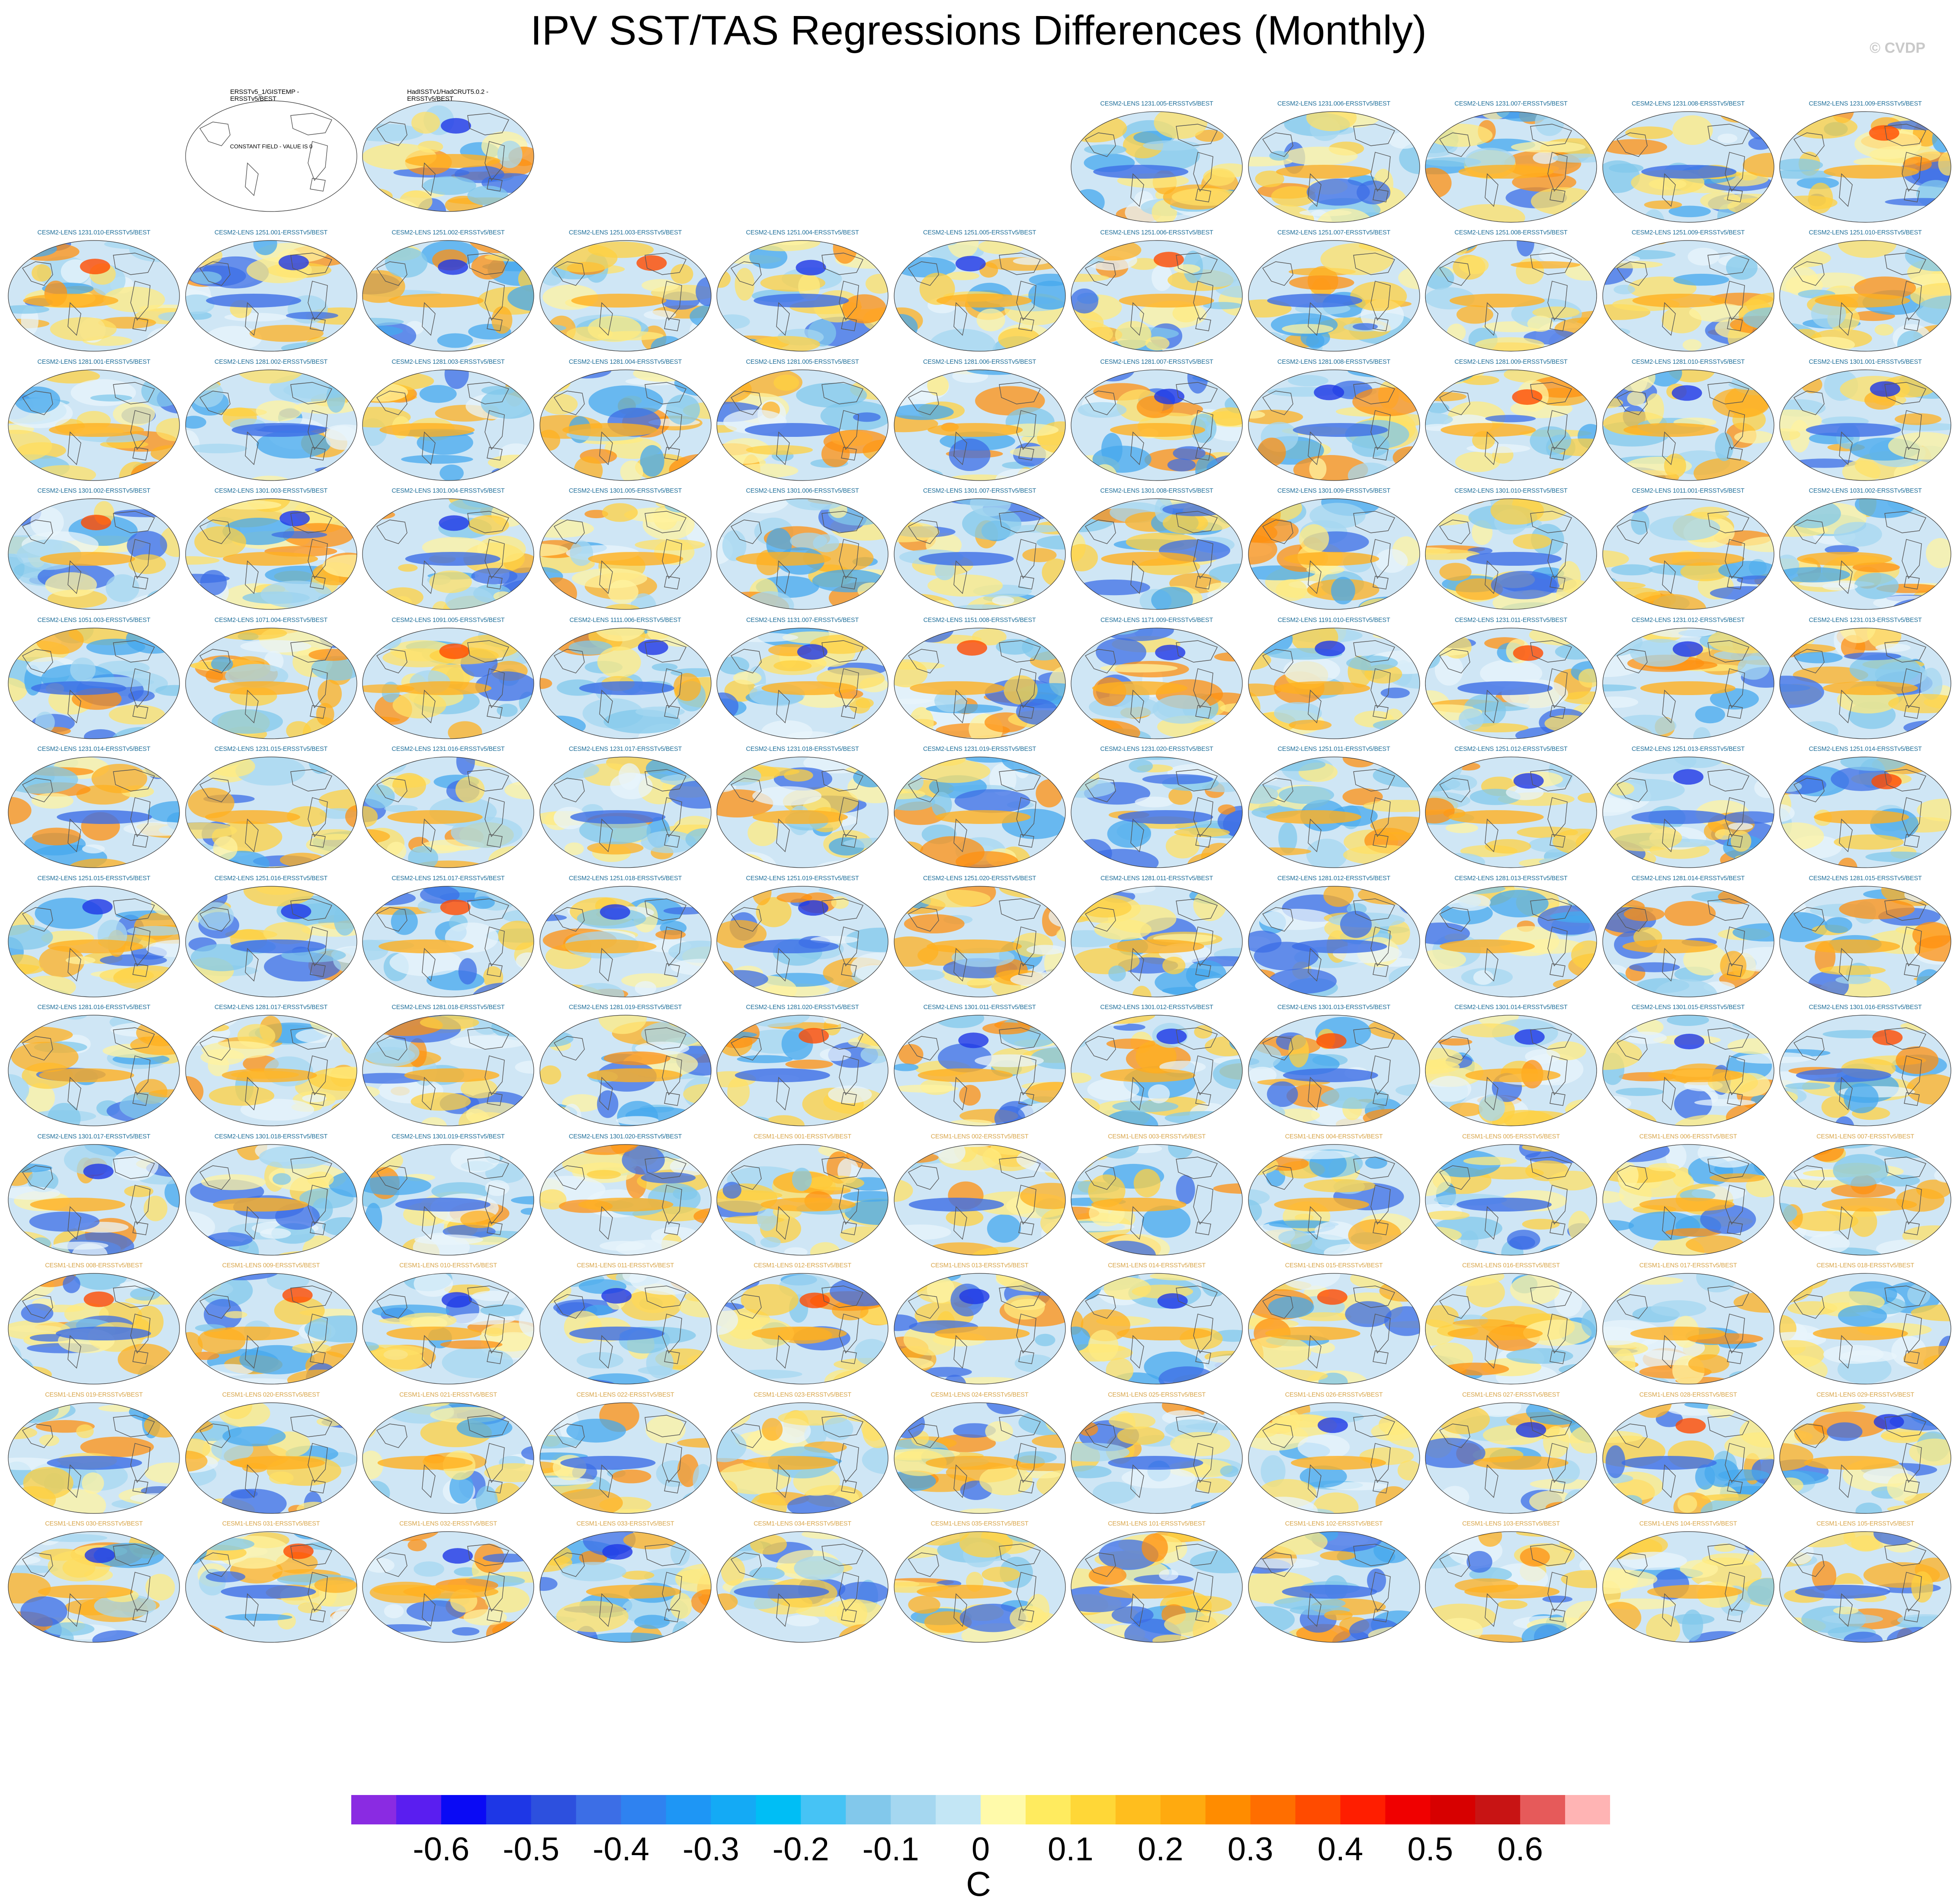 The height and width of the screenshot is (1904, 1957). What do you see at coordinates (1334, 1007) in the screenshot?
I see `panel-title: CESM2-LENS 1301.013-ERSSTv5/BEST` at bounding box center [1334, 1007].